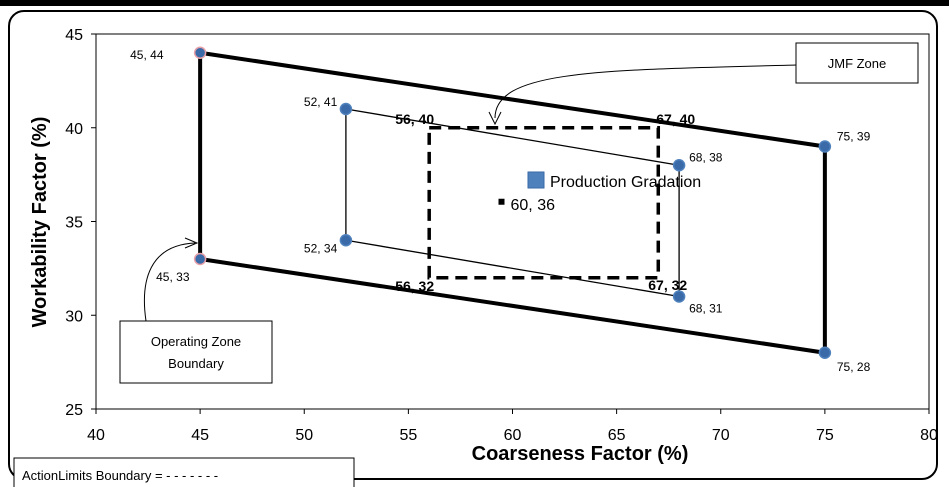 This screenshot has height=487, width=949. I want to click on production-gradation-point-label: 60, 36, so click(533, 205).